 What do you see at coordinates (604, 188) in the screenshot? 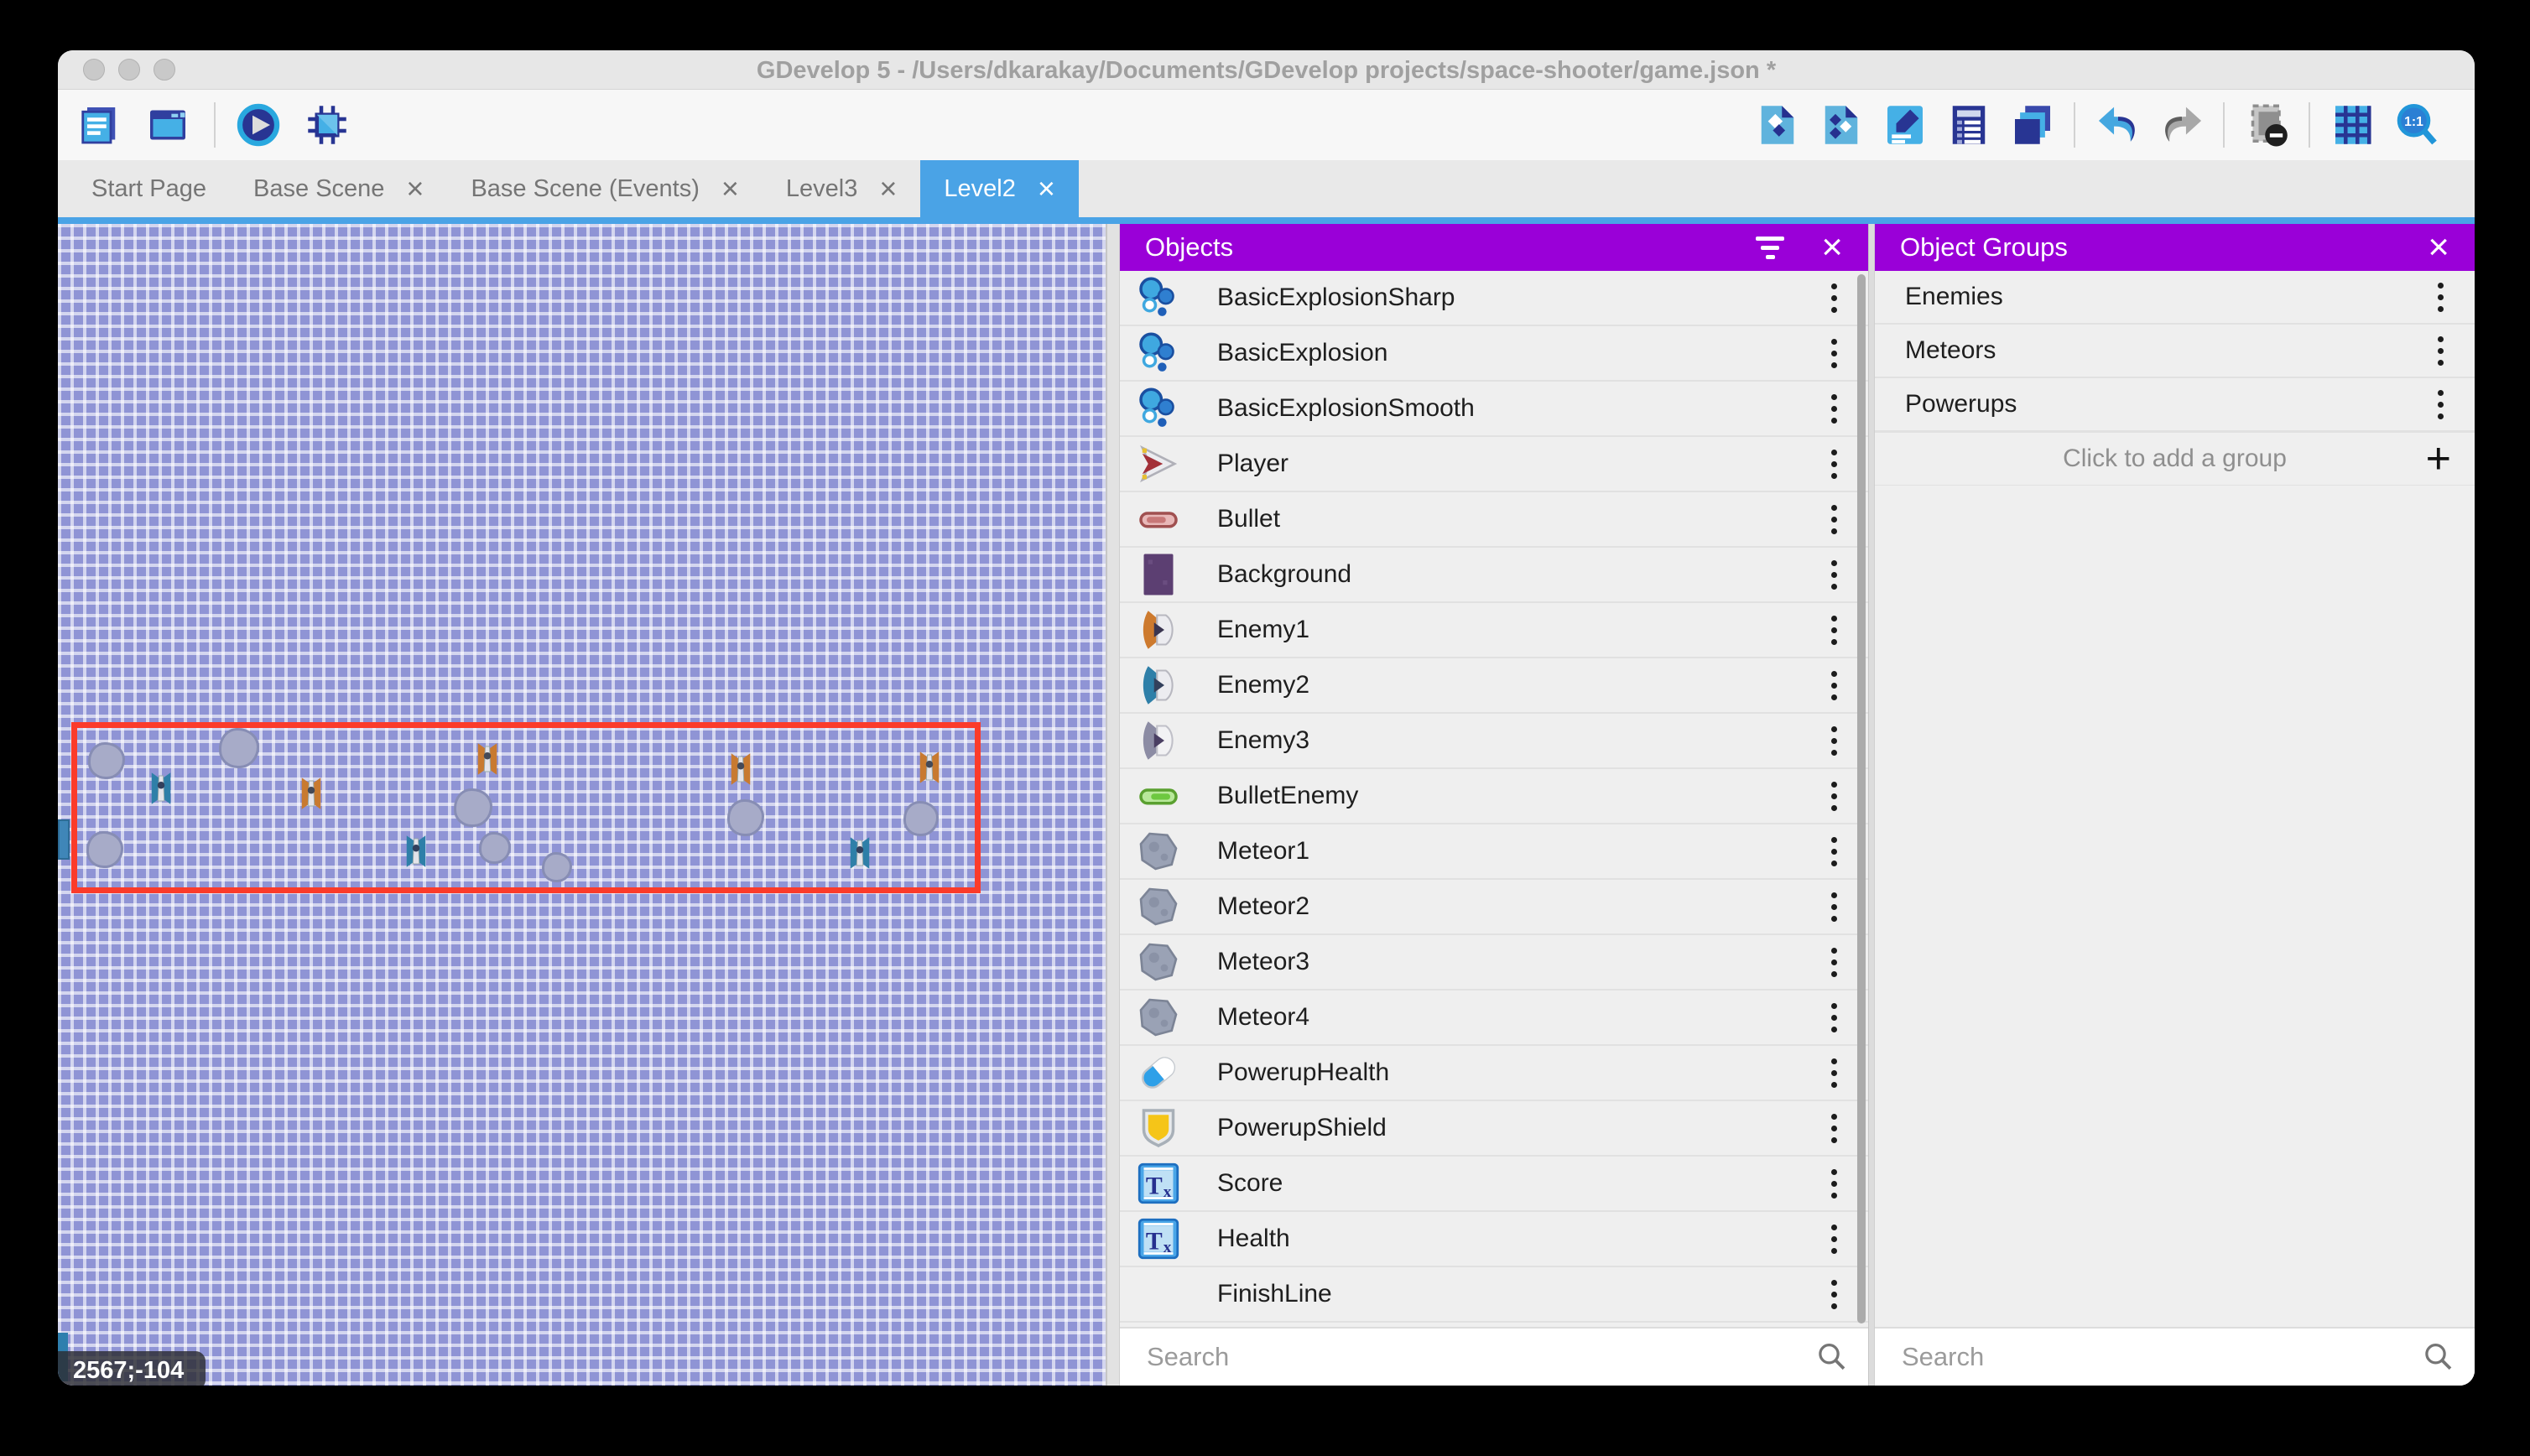
I see `tab-base-scene-events: Base Scene (Events) ×` at bounding box center [604, 188].